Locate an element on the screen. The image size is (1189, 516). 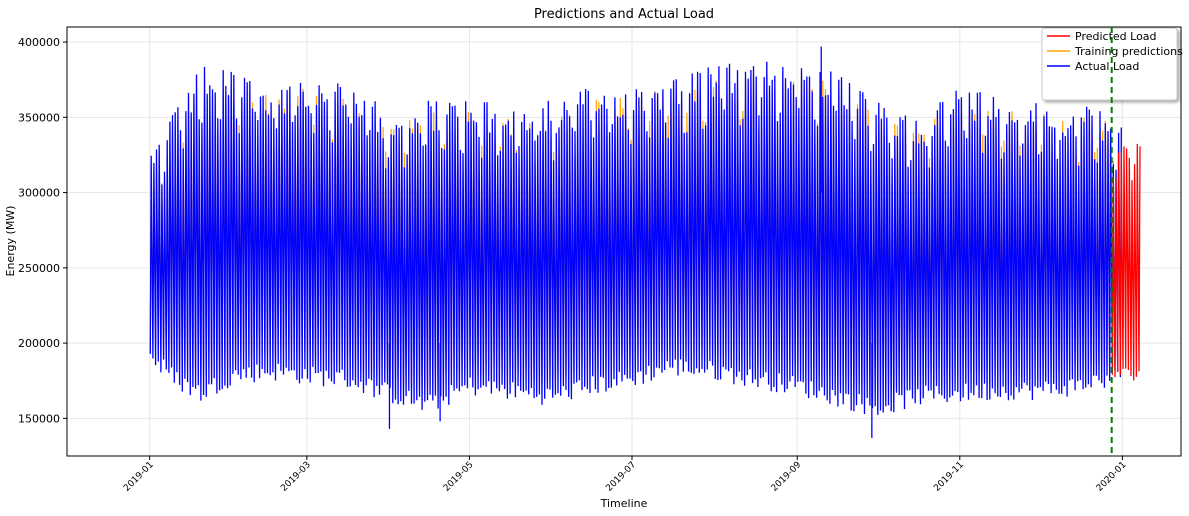
legend-label: Predicted Load is located at coordinates (1116, 36).